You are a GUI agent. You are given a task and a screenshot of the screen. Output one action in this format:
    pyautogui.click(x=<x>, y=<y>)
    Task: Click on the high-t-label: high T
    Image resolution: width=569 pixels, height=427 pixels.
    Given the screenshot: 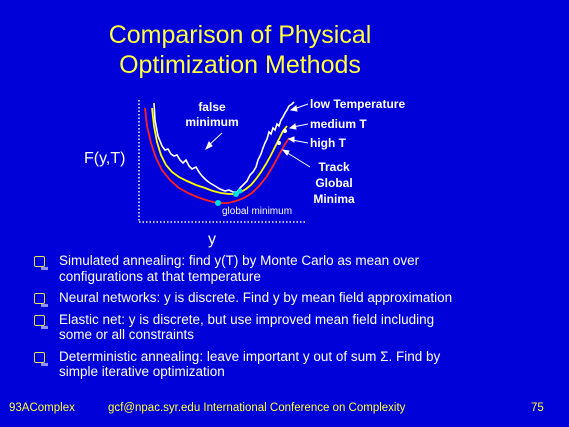 What is the action you would take?
    pyautogui.click(x=328, y=143)
    